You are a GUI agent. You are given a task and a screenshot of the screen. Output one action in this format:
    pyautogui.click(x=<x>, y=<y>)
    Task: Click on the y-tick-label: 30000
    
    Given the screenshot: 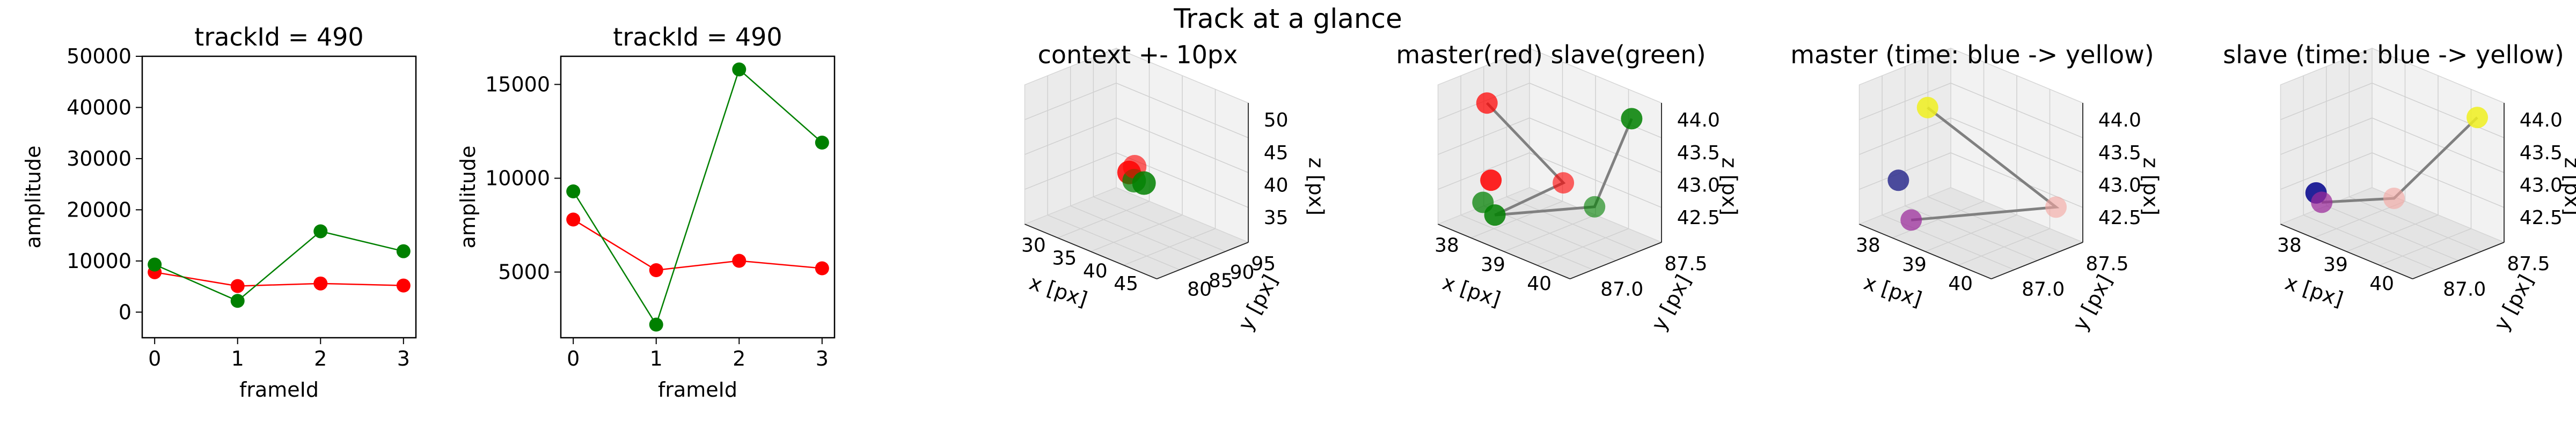 What is the action you would take?
    pyautogui.click(x=99, y=158)
    